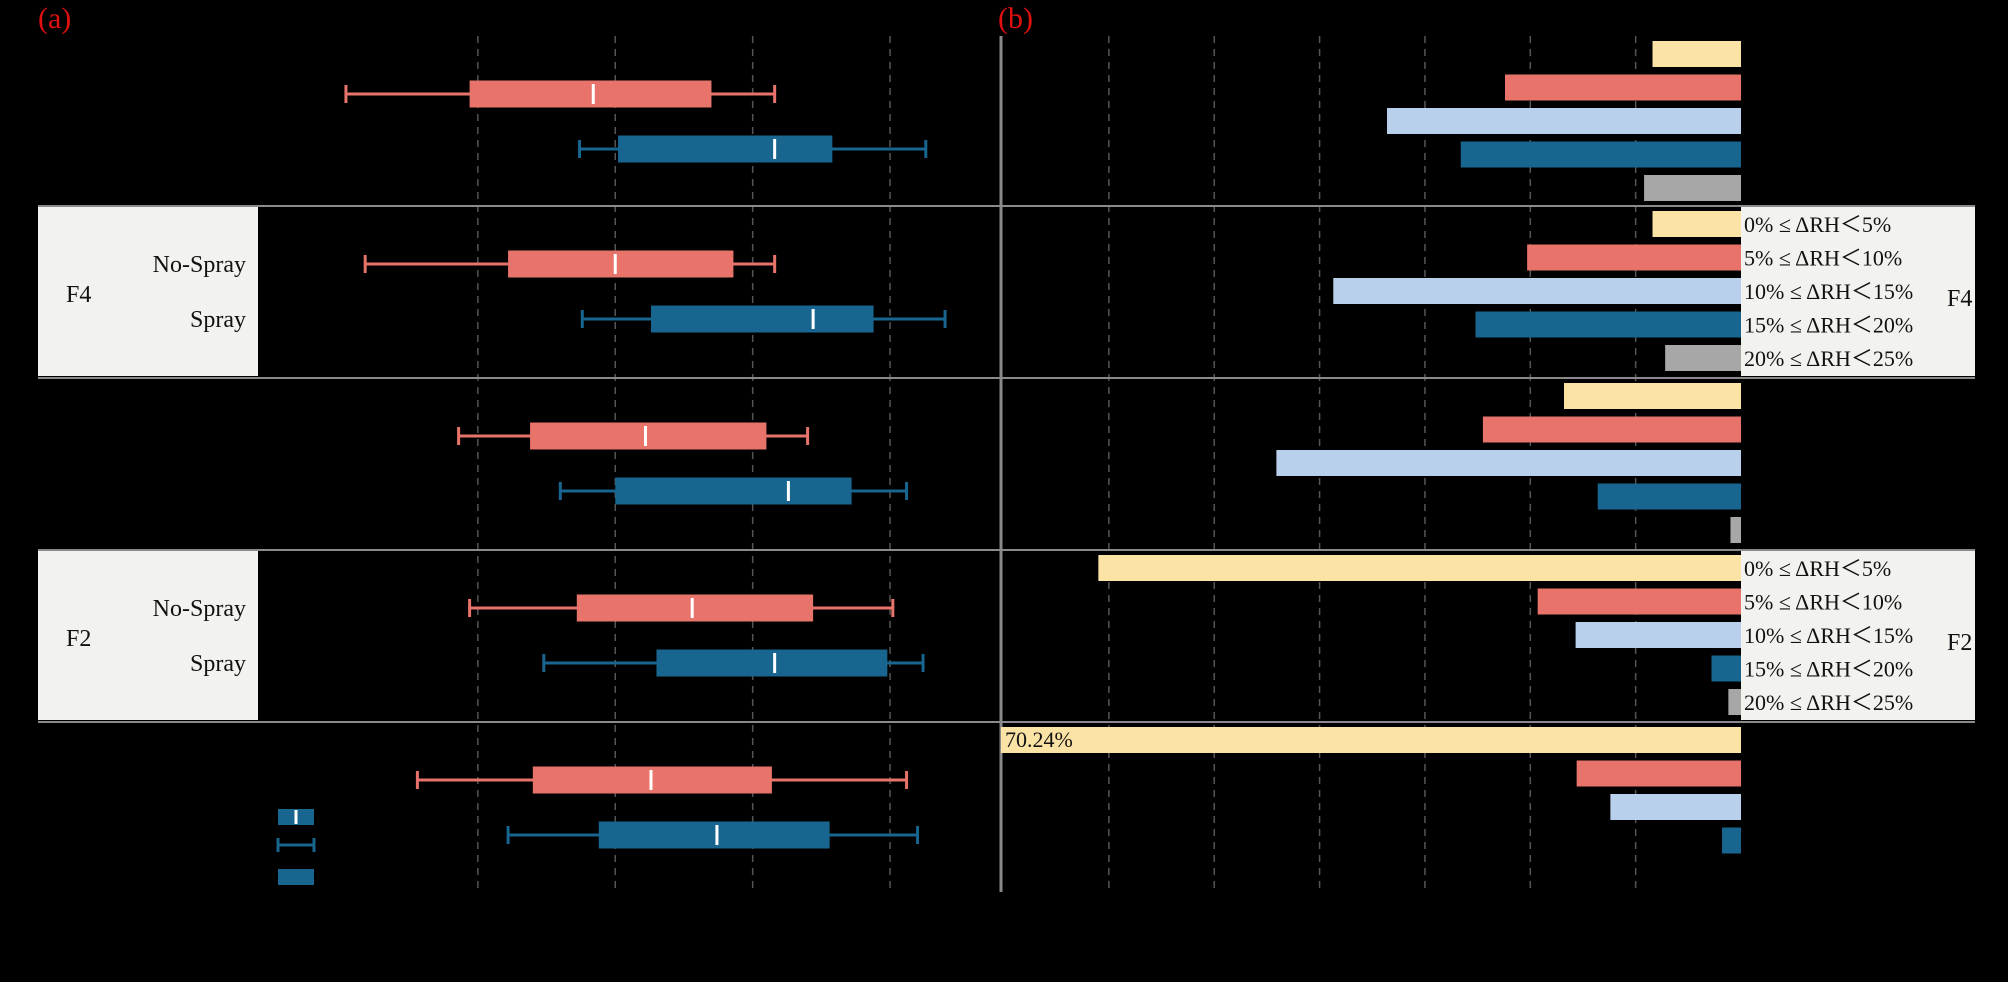  Describe the element at coordinates (54, 18) in the screenshot. I see `panel-a-label: (a)` at that location.